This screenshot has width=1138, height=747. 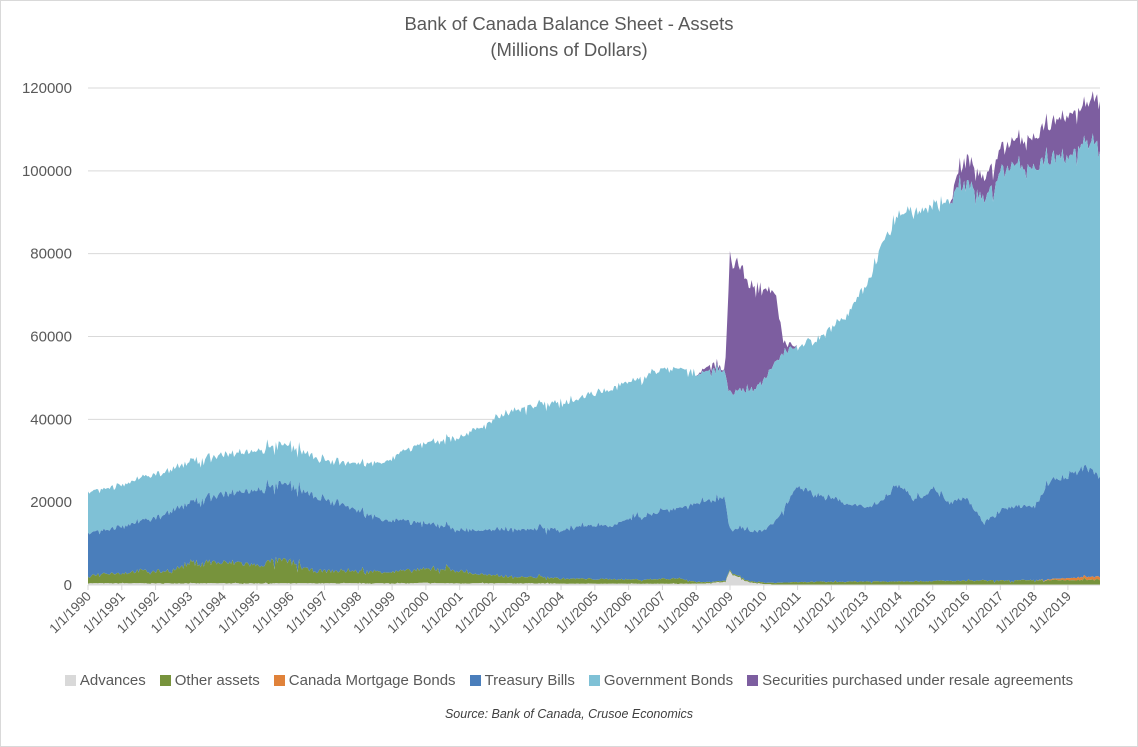 I want to click on y-tick-label: 0, so click(x=68, y=585).